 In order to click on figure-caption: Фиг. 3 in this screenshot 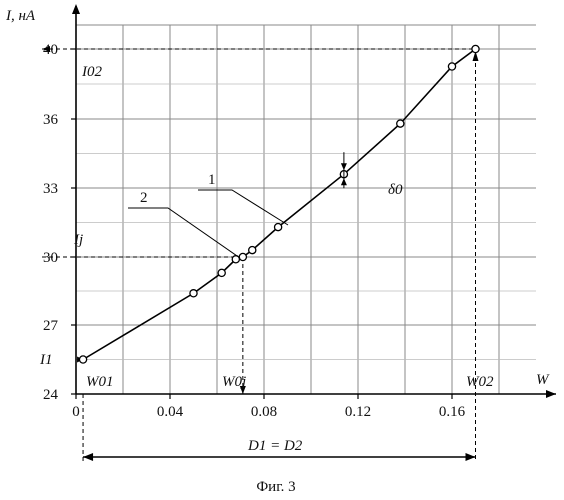, I will do `click(275, 487)`.